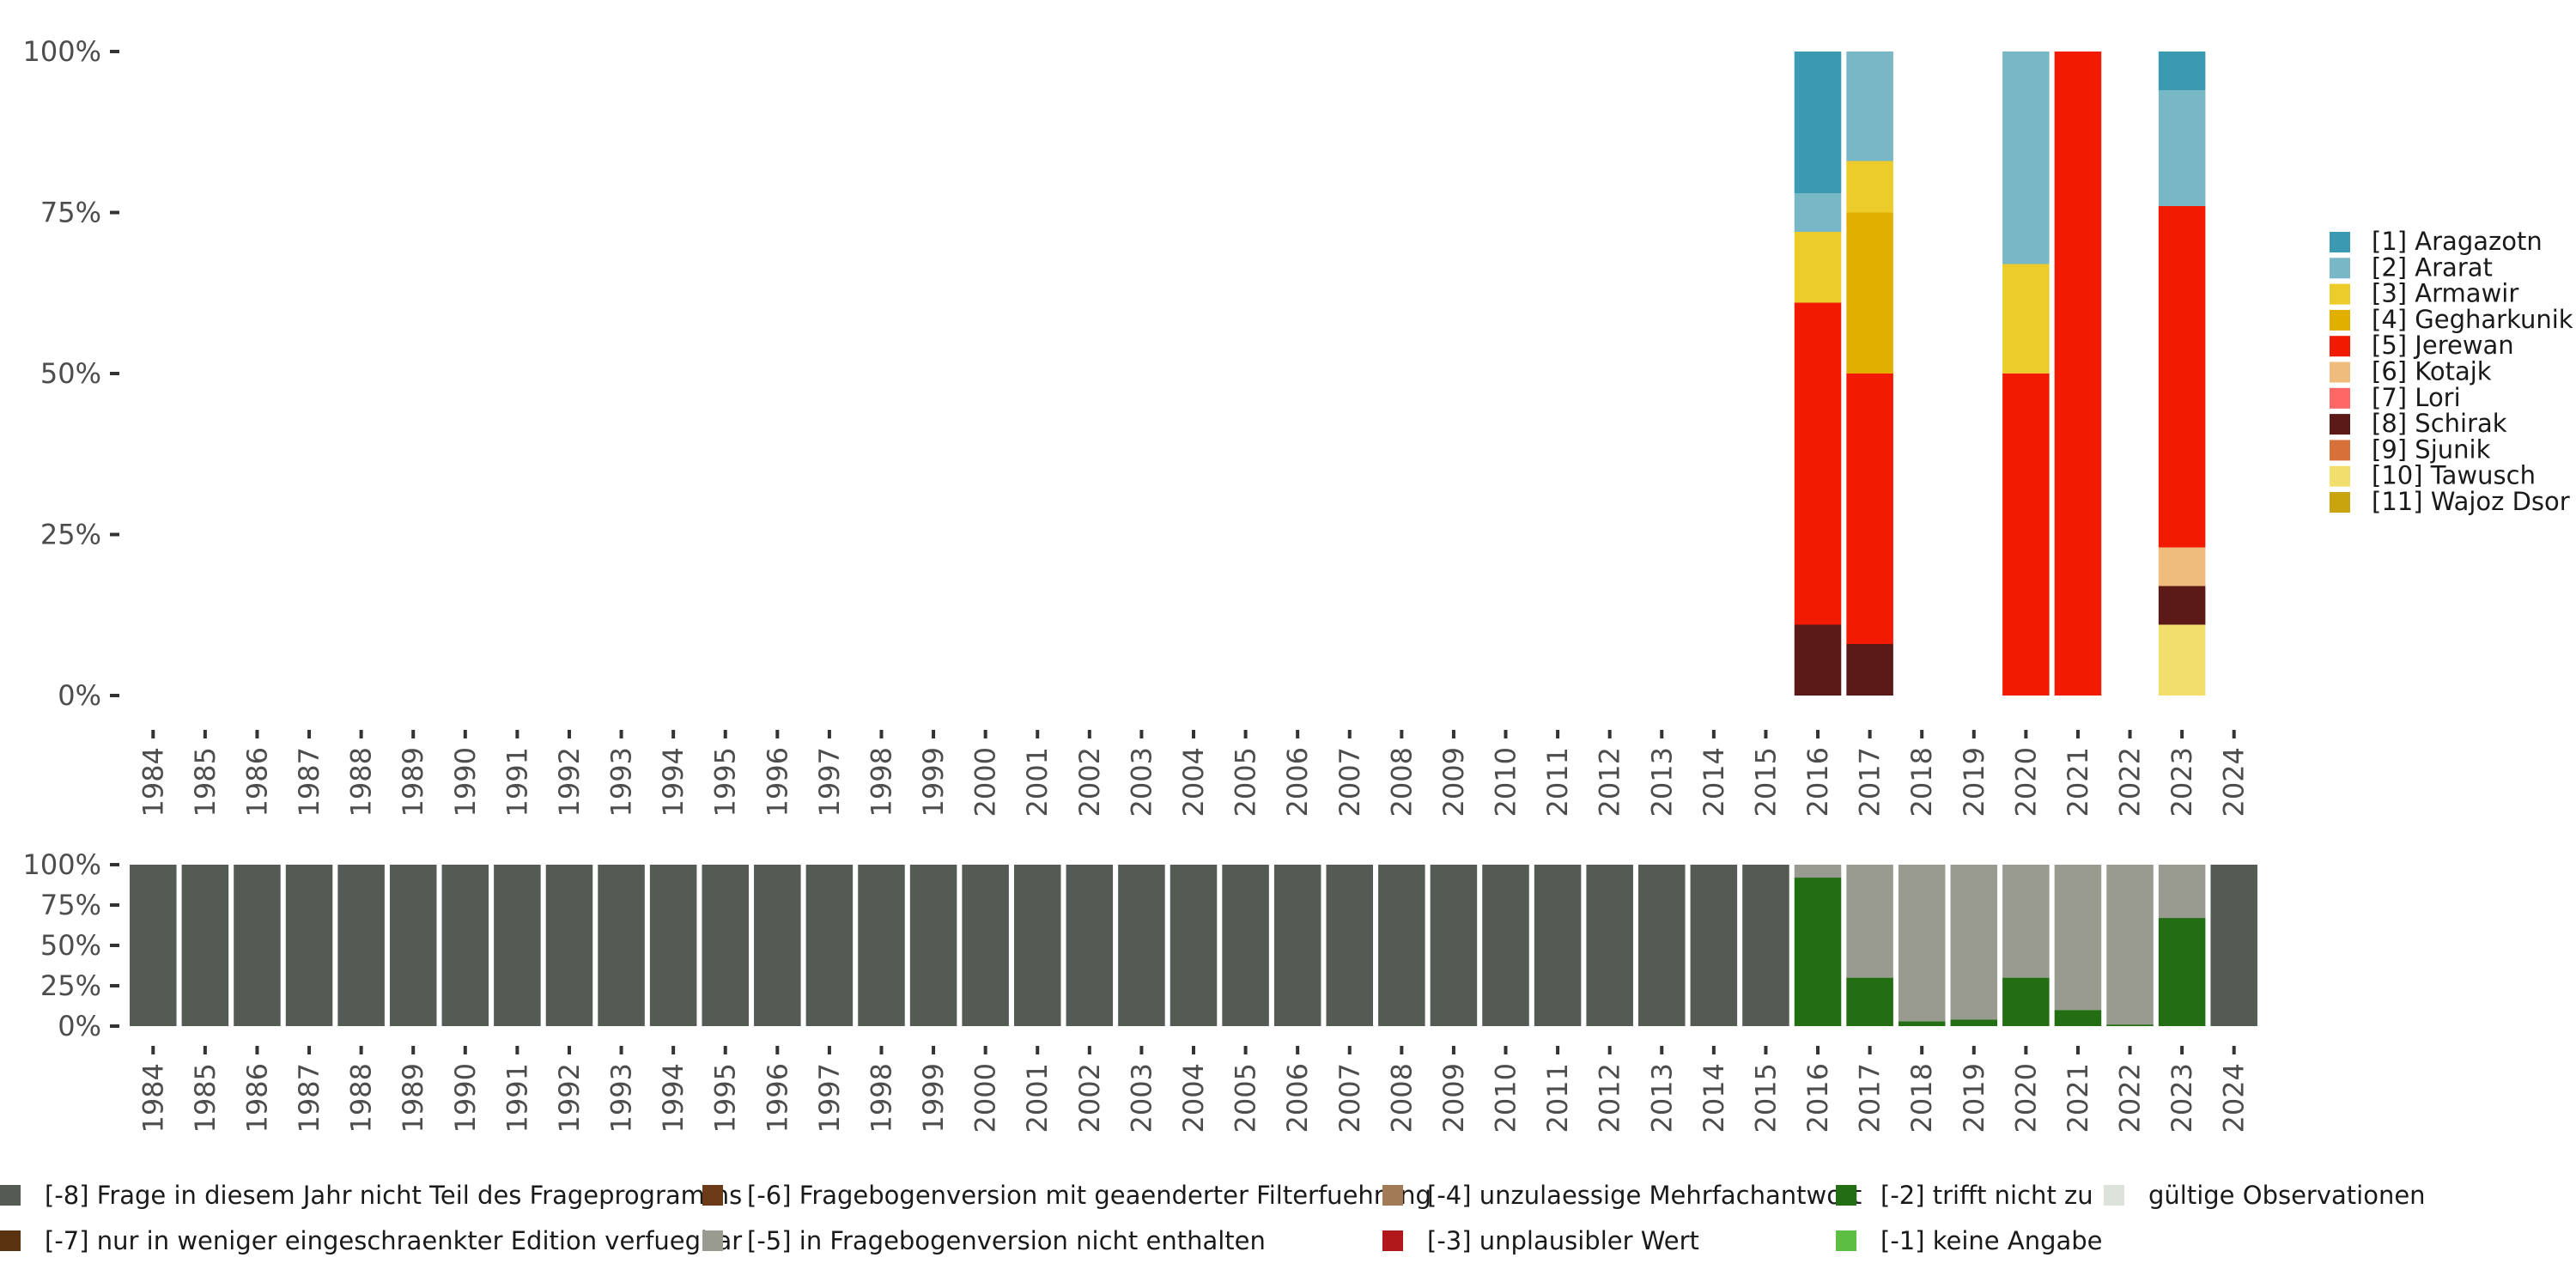  Describe the element at coordinates (1453, 1098) in the screenshot. I see `x-tick-label: 2009` at that location.